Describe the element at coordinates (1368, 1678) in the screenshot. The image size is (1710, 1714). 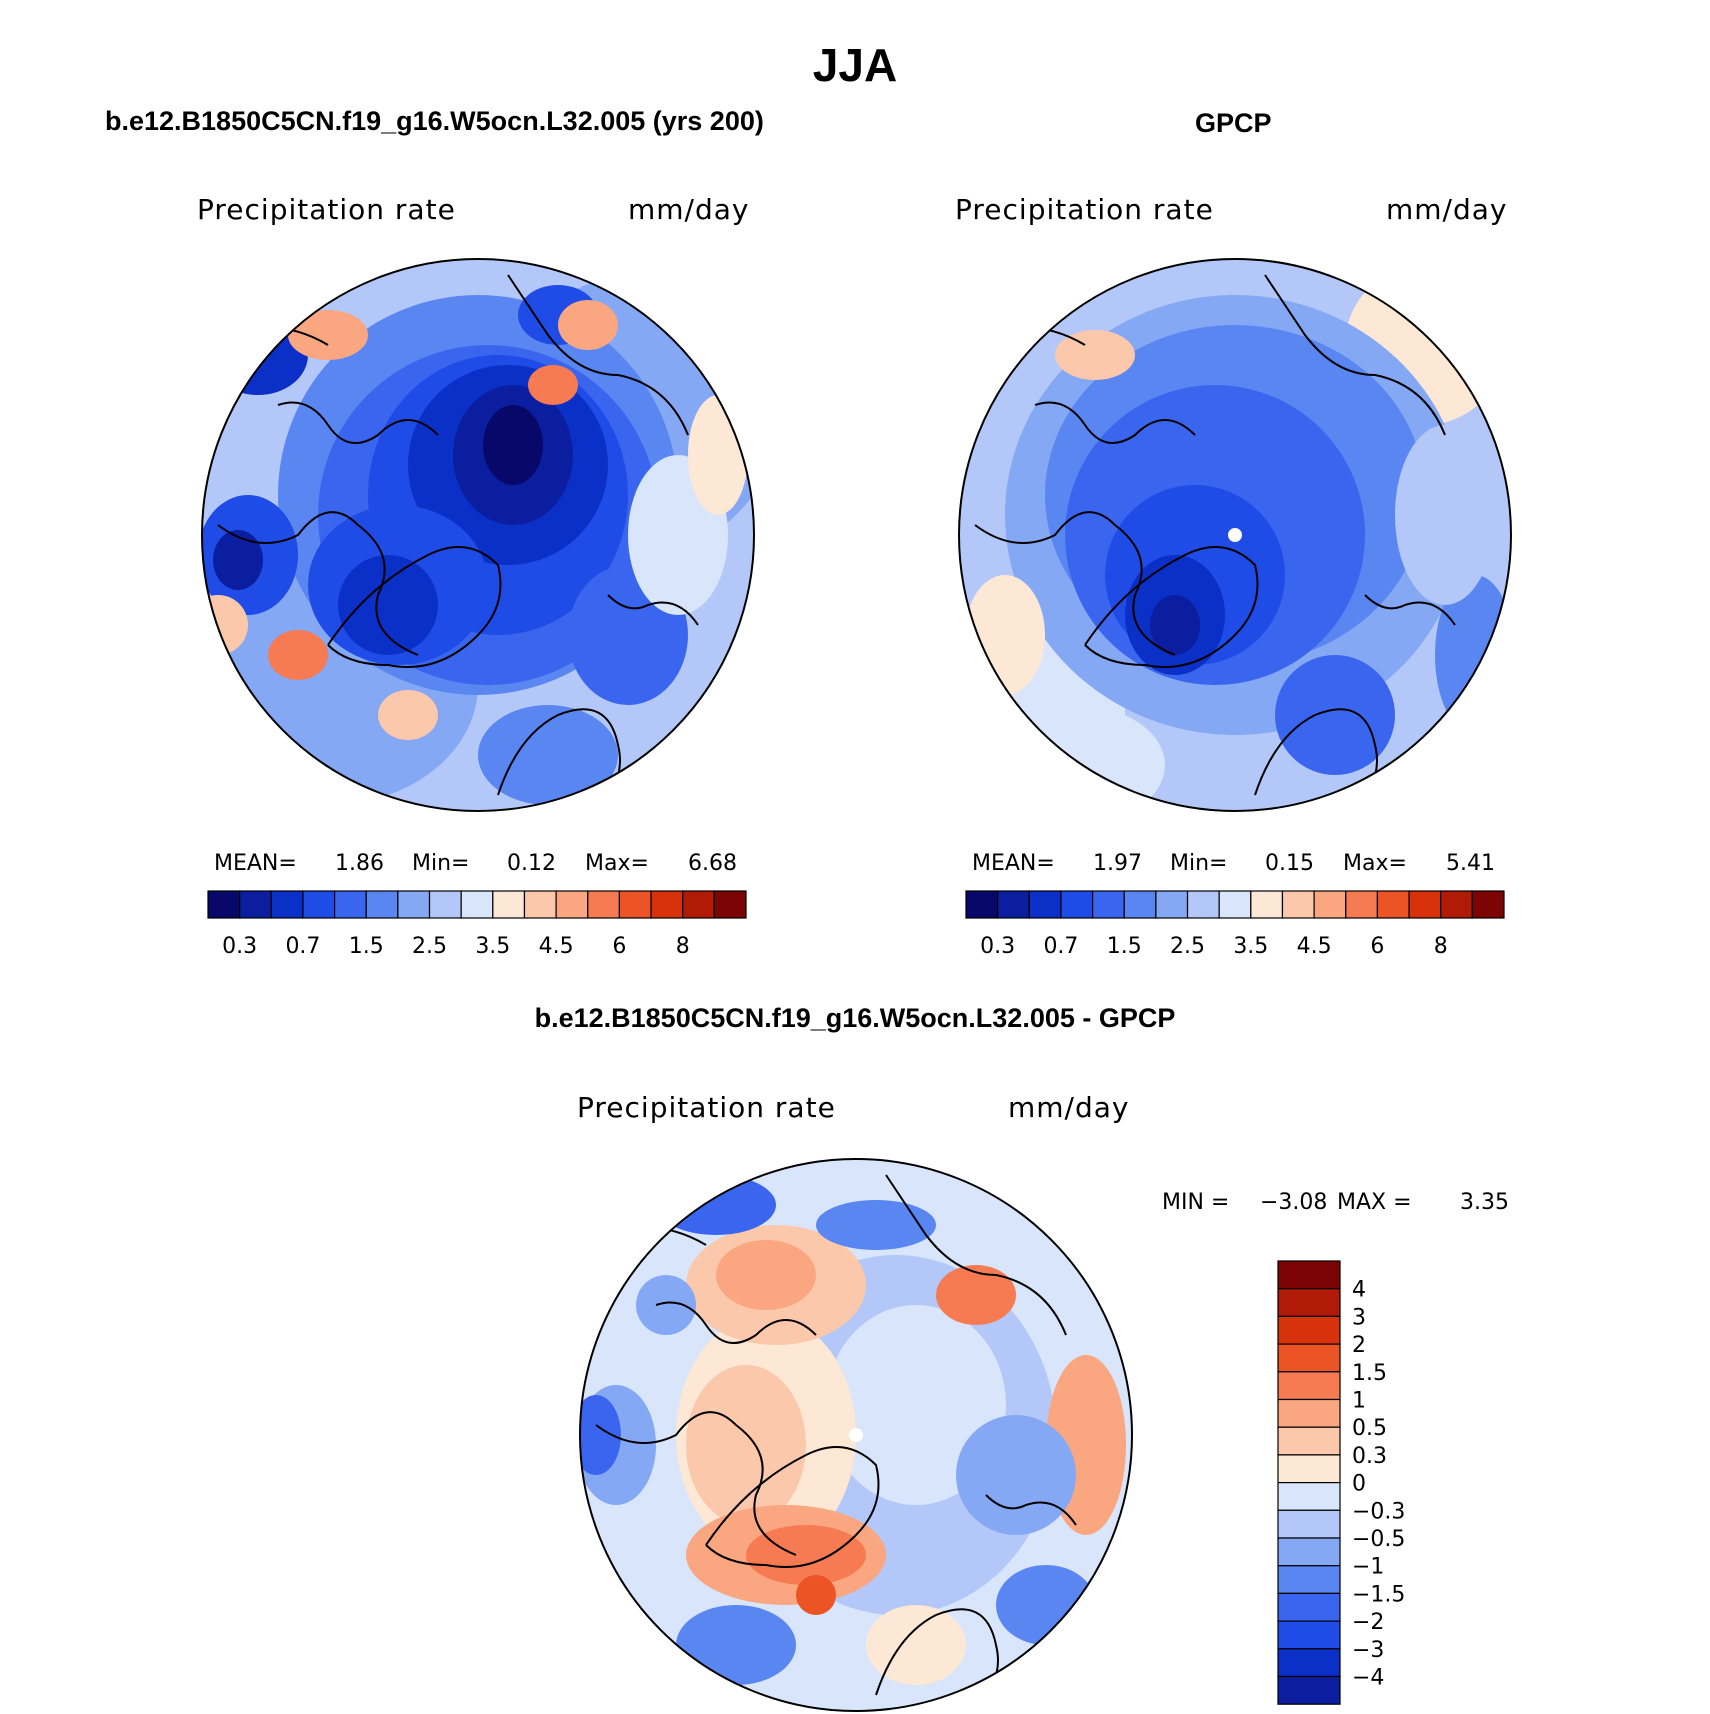
I see `colorbar-tick-label-14: −4` at that location.